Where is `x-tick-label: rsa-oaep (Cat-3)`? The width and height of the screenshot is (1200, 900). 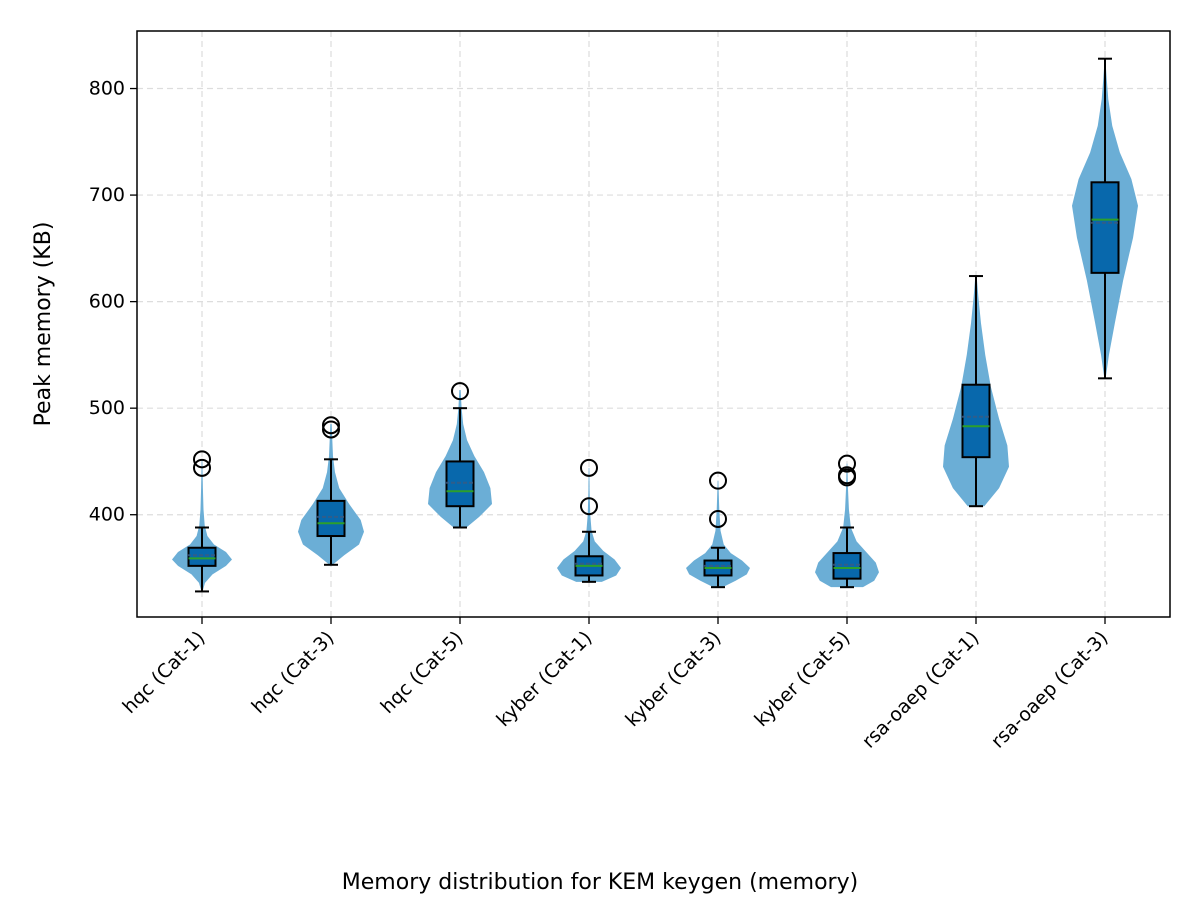
x-tick-label: rsa-oaep (Cat-3) is located at coordinates (1050, 690).